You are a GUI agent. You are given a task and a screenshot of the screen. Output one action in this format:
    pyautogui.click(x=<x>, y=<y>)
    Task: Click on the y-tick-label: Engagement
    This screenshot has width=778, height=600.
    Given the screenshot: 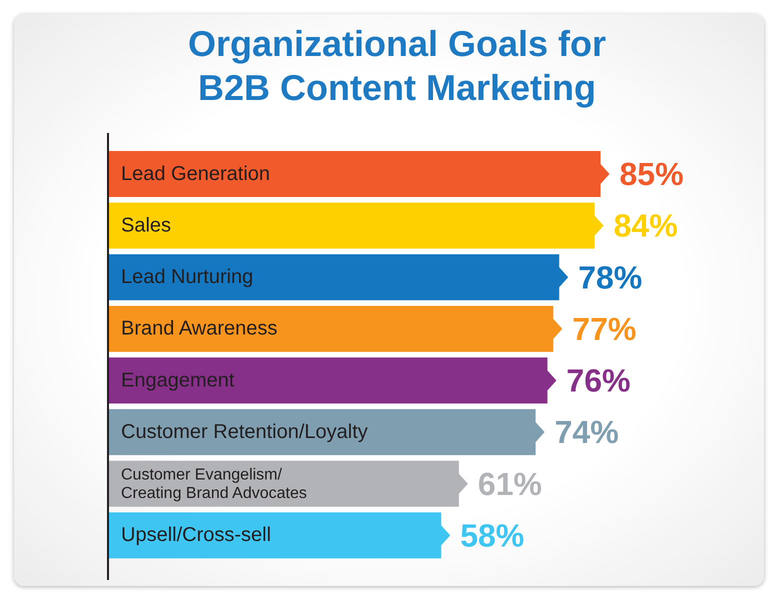 What is the action you would take?
    pyautogui.click(x=178, y=380)
    